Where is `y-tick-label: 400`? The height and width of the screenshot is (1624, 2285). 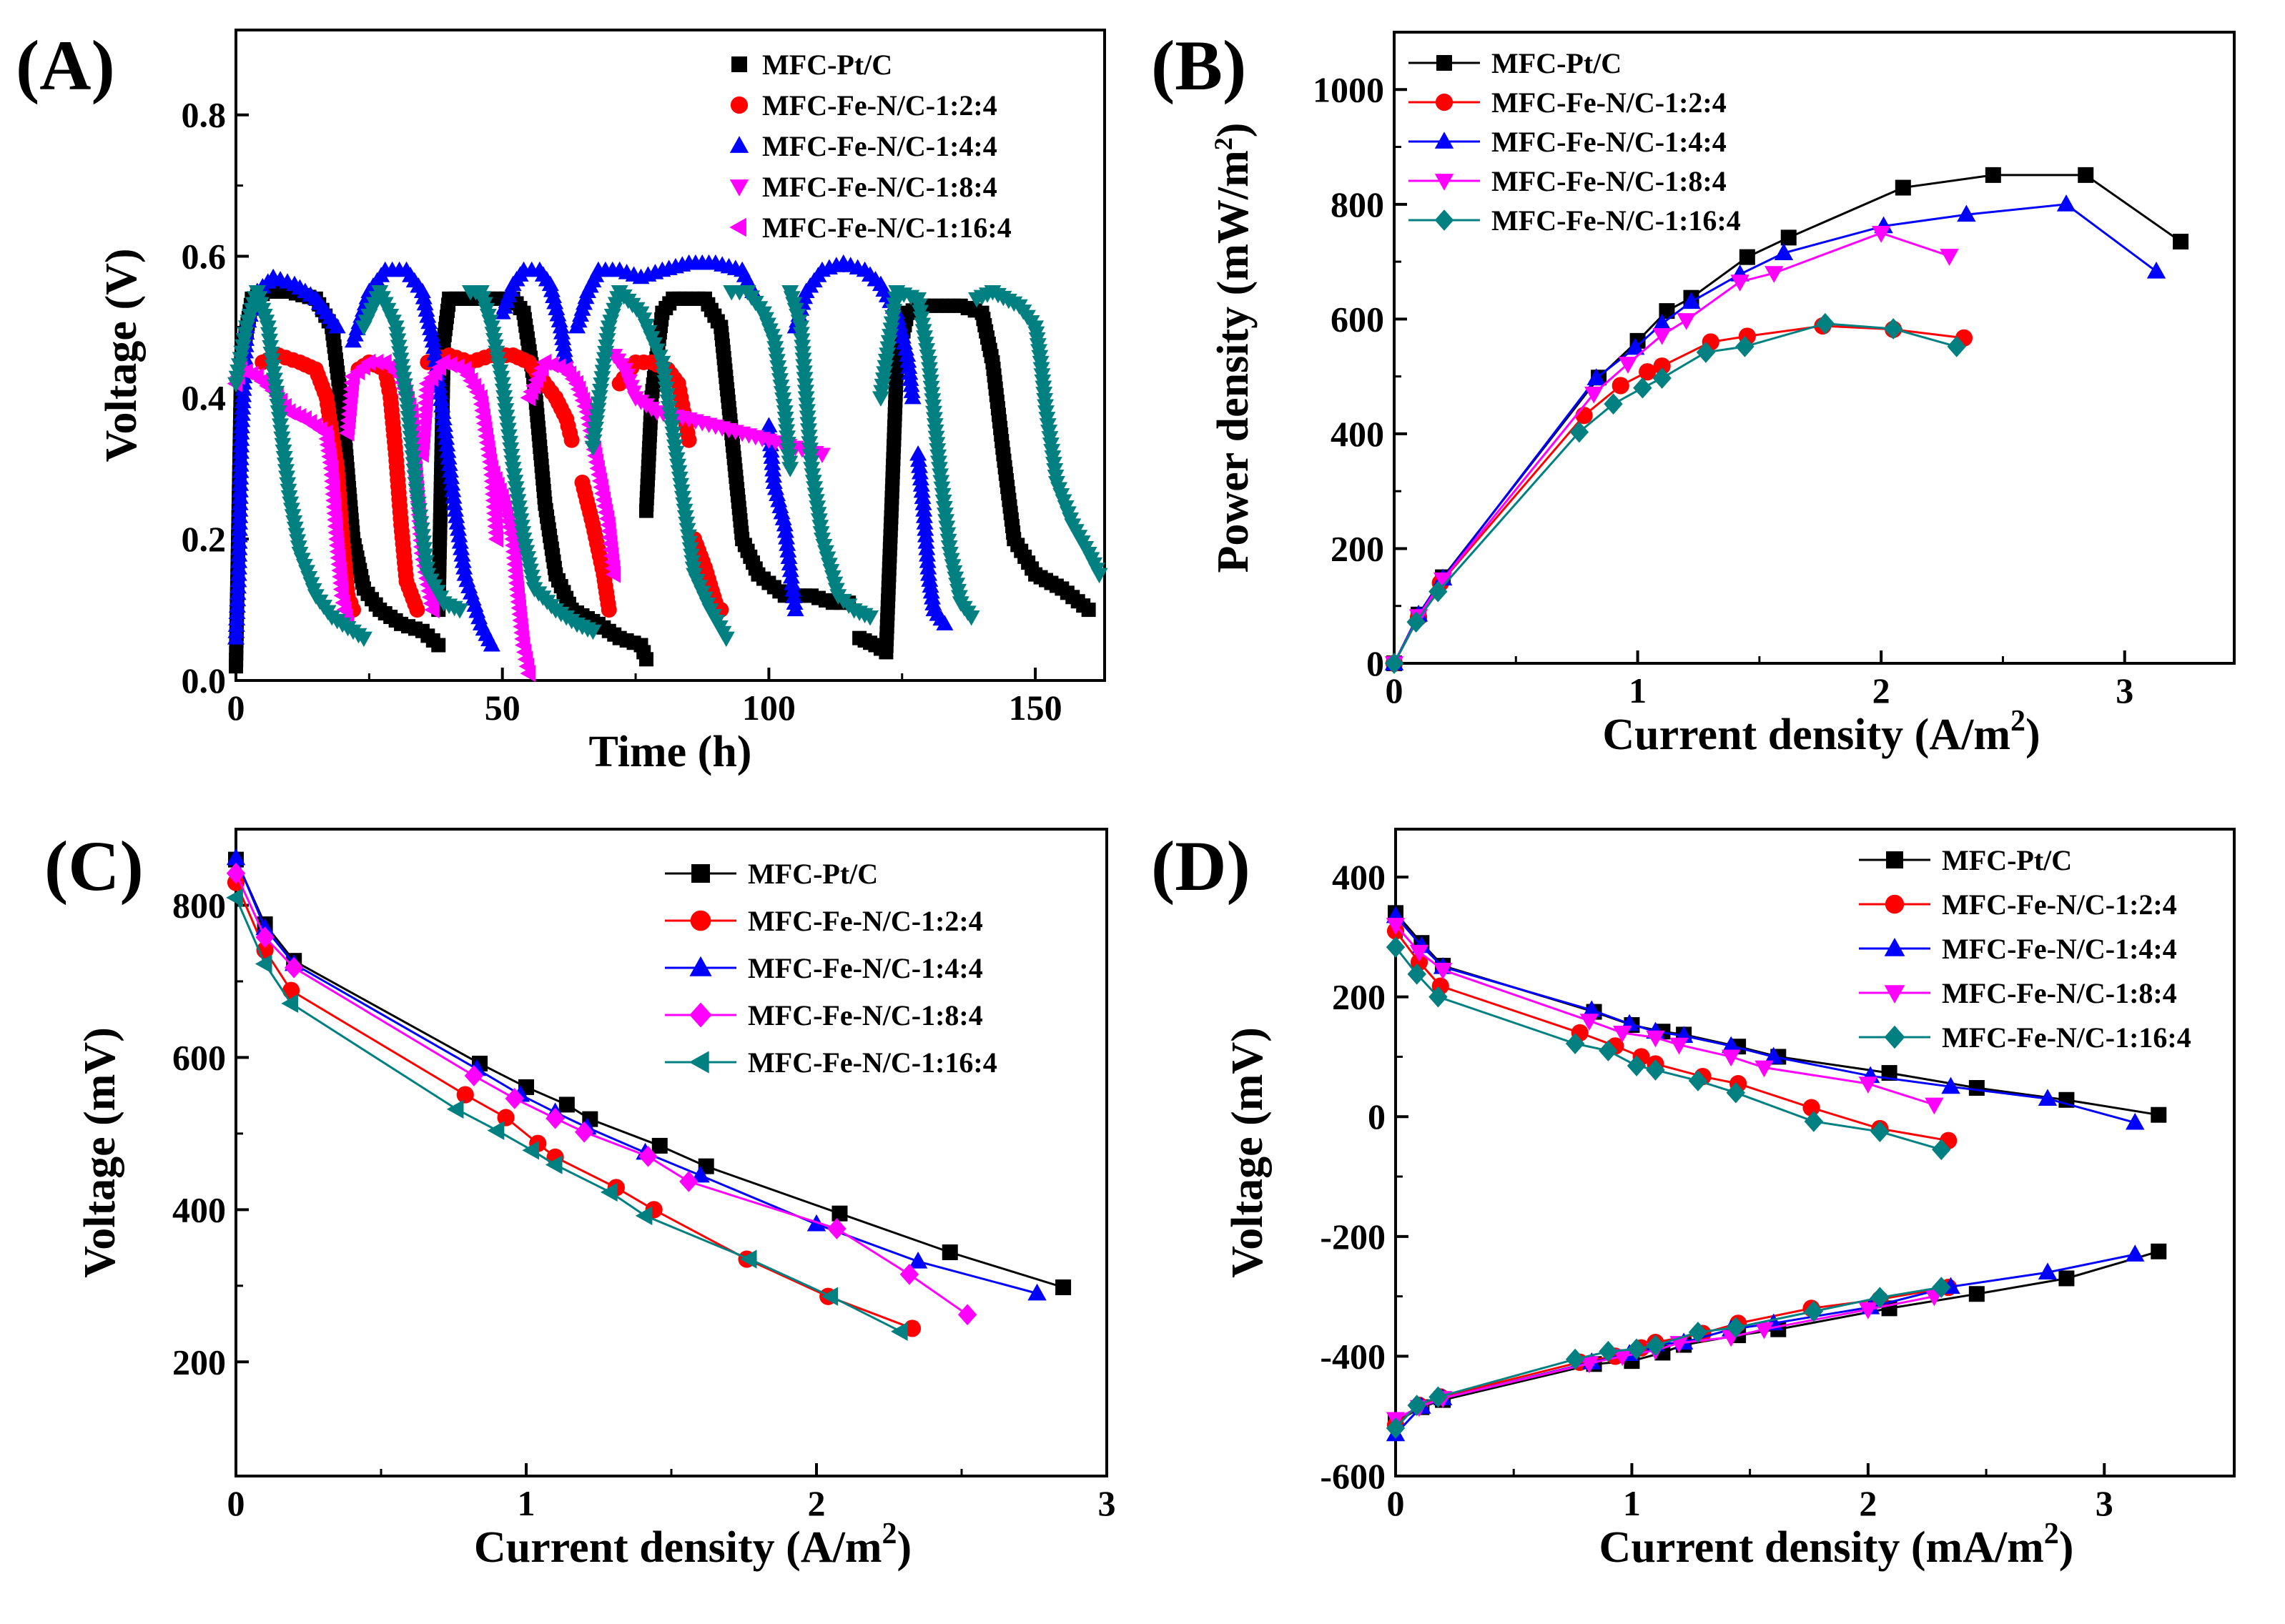
y-tick-label: 400 is located at coordinates (1359, 877).